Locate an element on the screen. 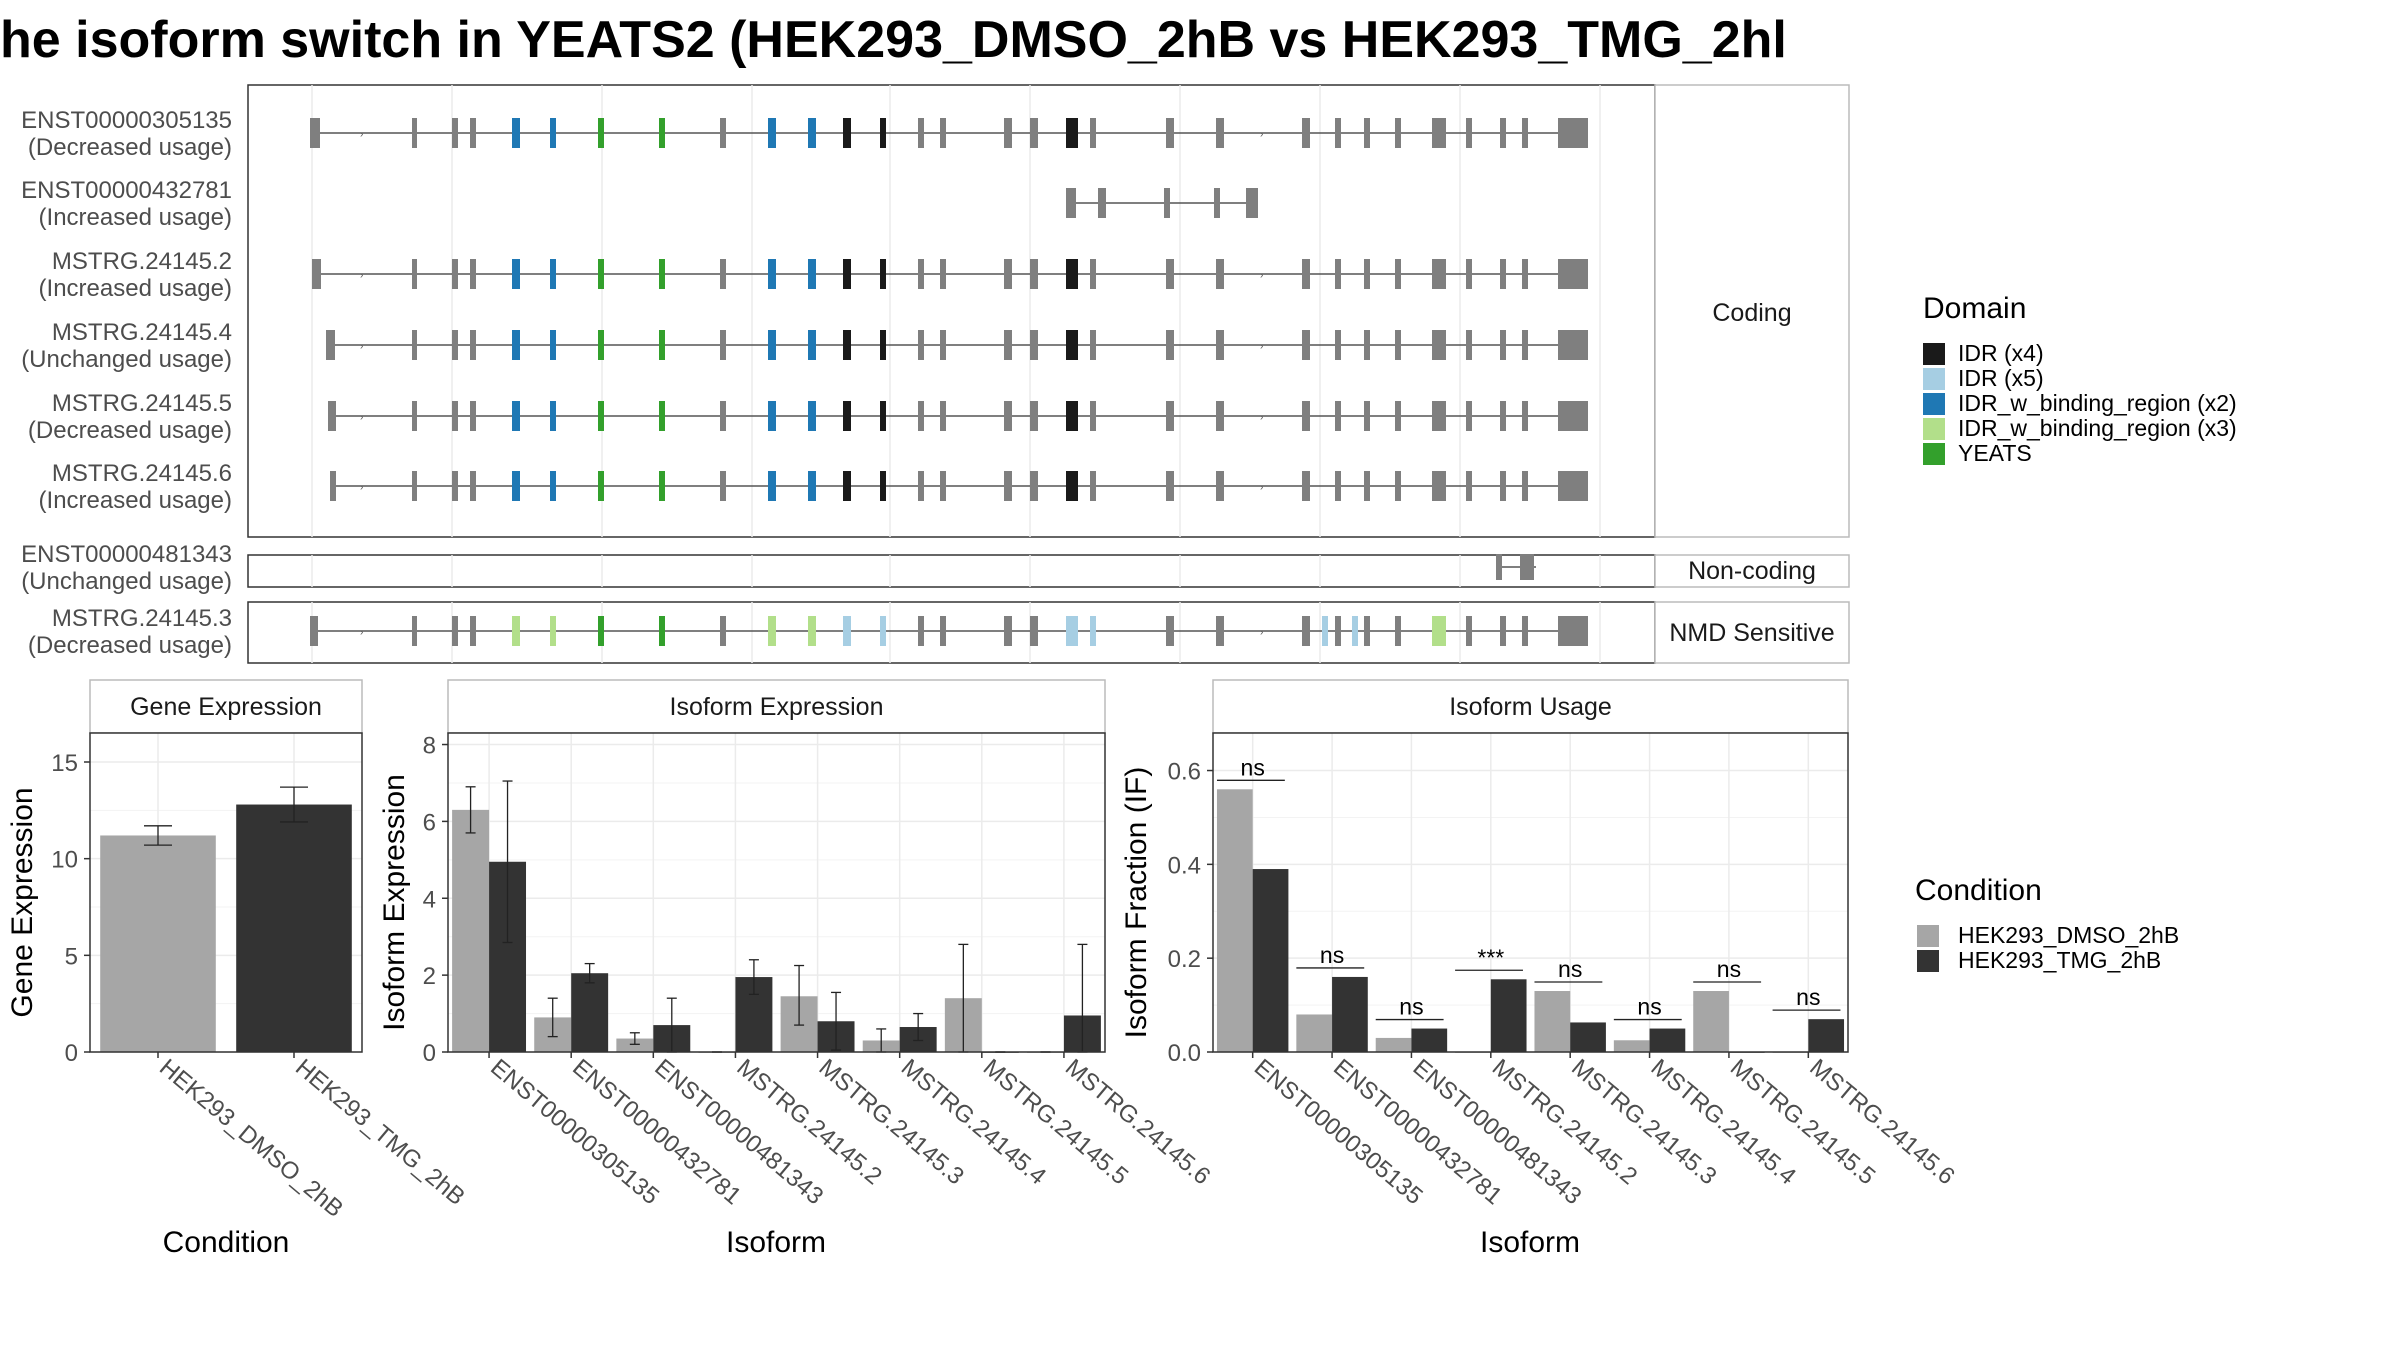 The height and width of the screenshot is (1350, 2400). strip-label: NMD Sensitive is located at coordinates (1751, 633).